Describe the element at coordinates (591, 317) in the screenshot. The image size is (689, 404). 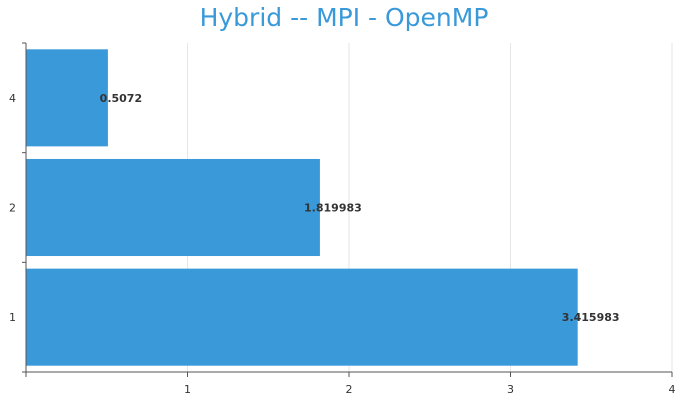
I see `data-label-1: 3.415983` at that location.